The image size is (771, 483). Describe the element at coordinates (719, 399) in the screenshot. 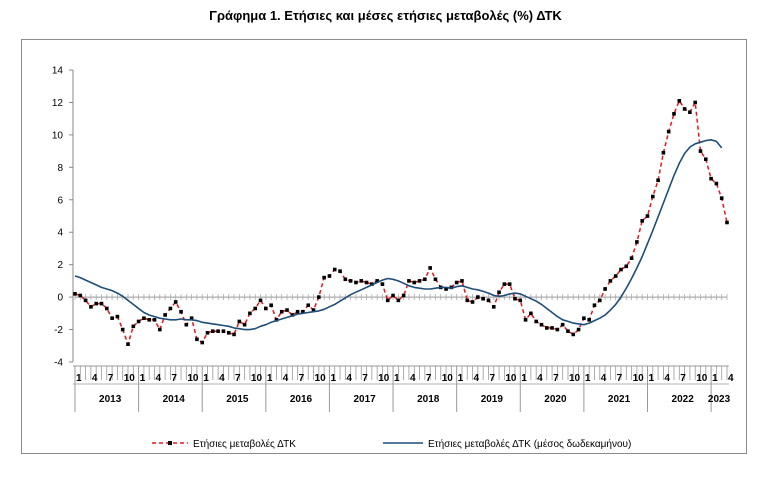

I see `x-tick-label-year: 2023` at that location.